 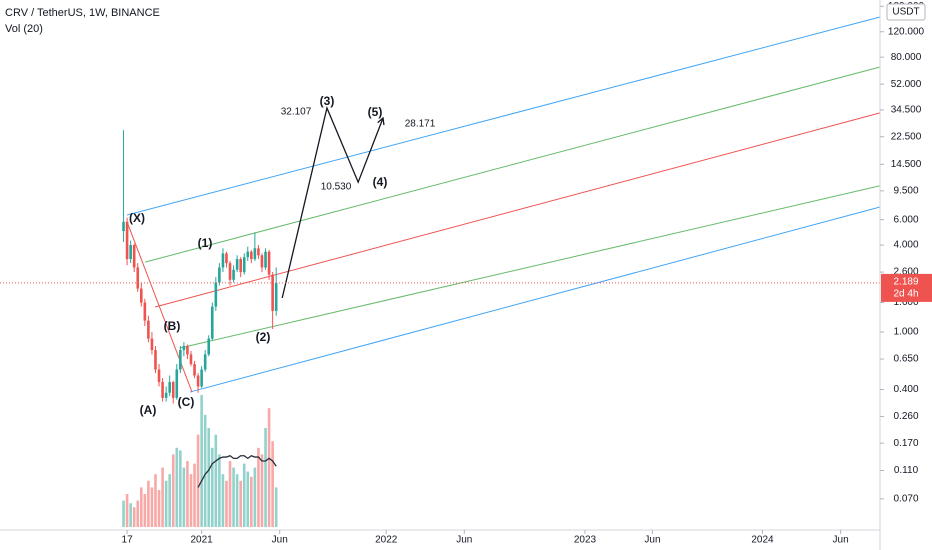 I want to click on price-annotation: 10.530, so click(x=336, y=187).